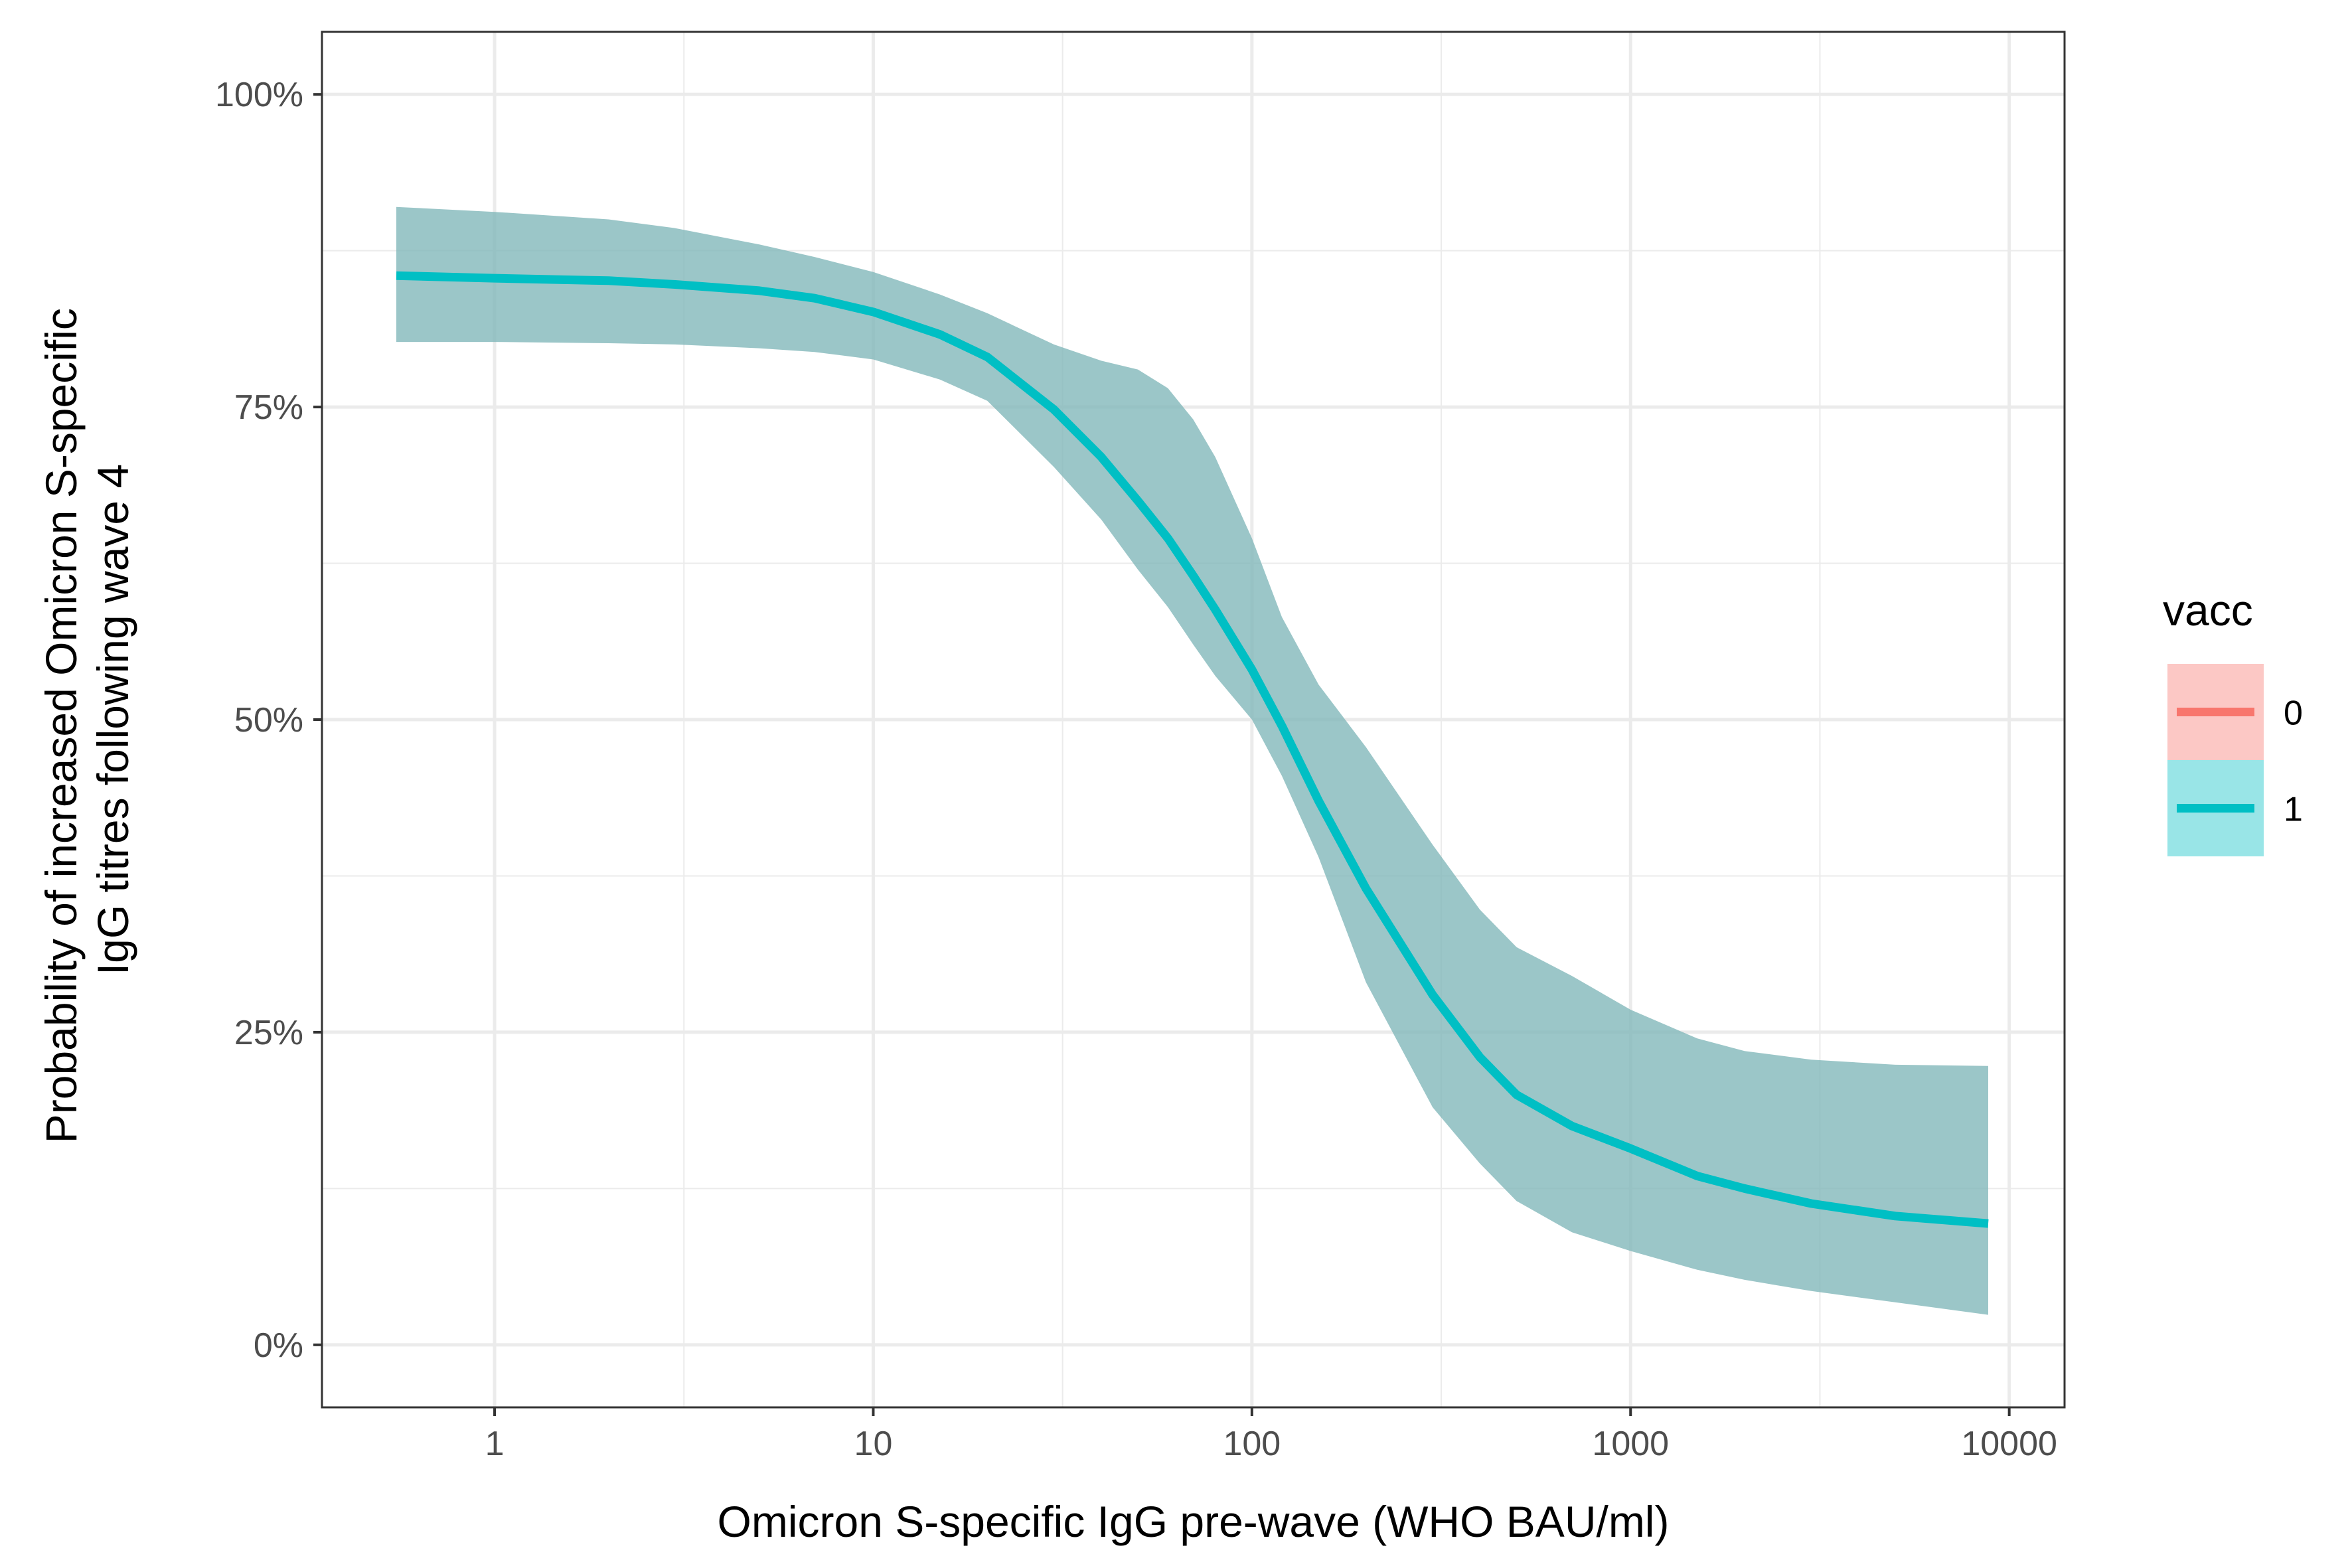  What do you see at coordinates (1631, 1444) in the screenshot?
I see `x-tick-label: 1000` at bounding box center [1631, 1444].